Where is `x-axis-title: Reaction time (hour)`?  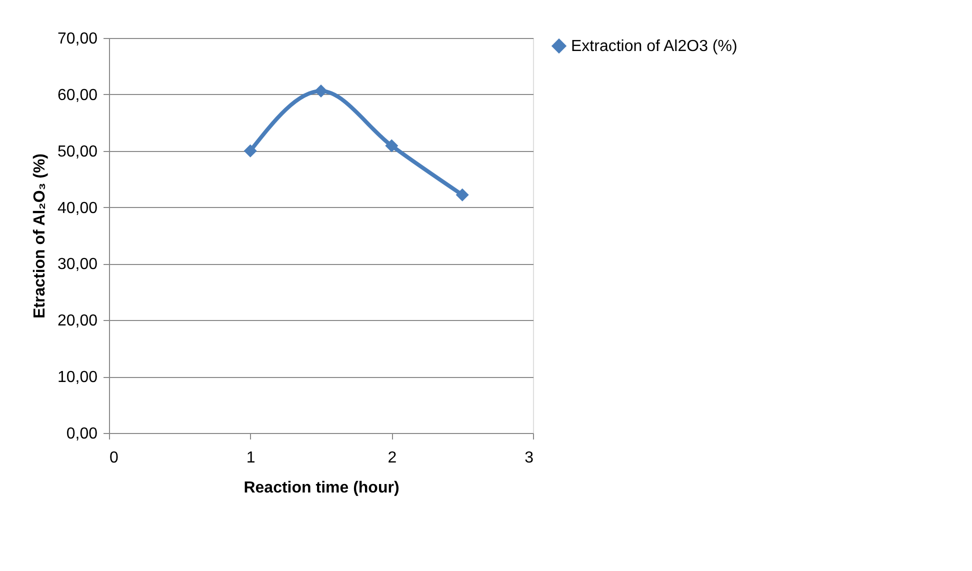 x-axis-title: Reaction time (hour) is located at coordinates (322, 488).